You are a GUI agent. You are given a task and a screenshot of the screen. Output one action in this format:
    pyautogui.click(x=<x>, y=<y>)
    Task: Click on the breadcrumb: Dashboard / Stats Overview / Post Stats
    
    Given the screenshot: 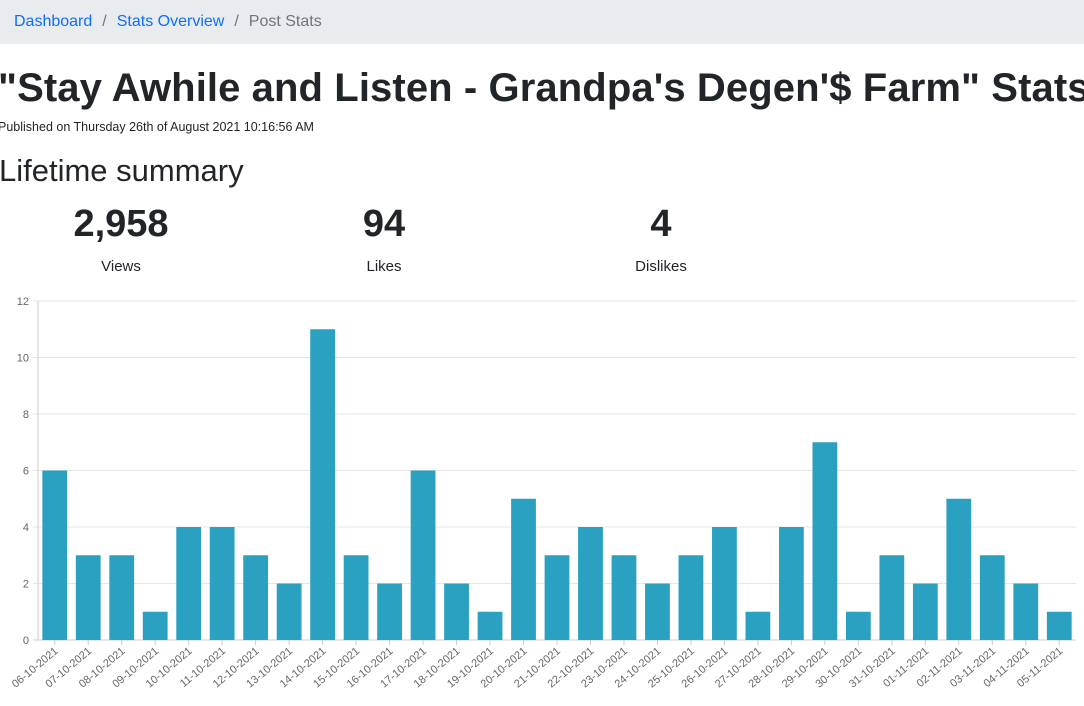 What is the action you would take?
    pyautogui.click(x=542, y=22)
    